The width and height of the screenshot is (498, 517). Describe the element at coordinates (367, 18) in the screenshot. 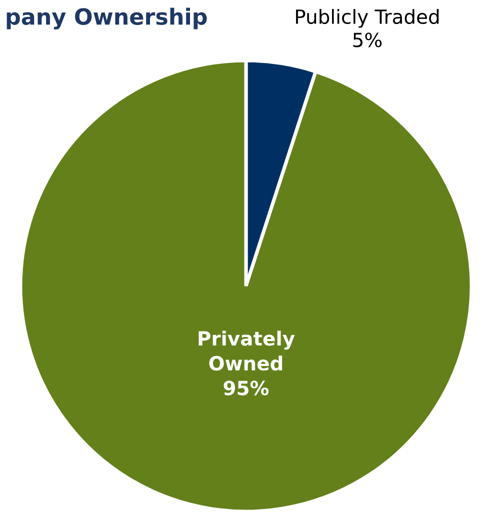

I see `slice-label: Publicly Traded` at that location.